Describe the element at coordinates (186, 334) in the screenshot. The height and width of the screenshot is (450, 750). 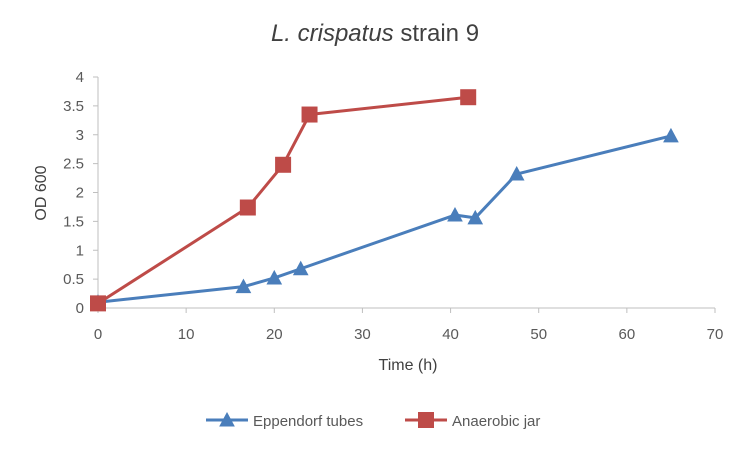
I see `x-tick-label: 10` at that location.